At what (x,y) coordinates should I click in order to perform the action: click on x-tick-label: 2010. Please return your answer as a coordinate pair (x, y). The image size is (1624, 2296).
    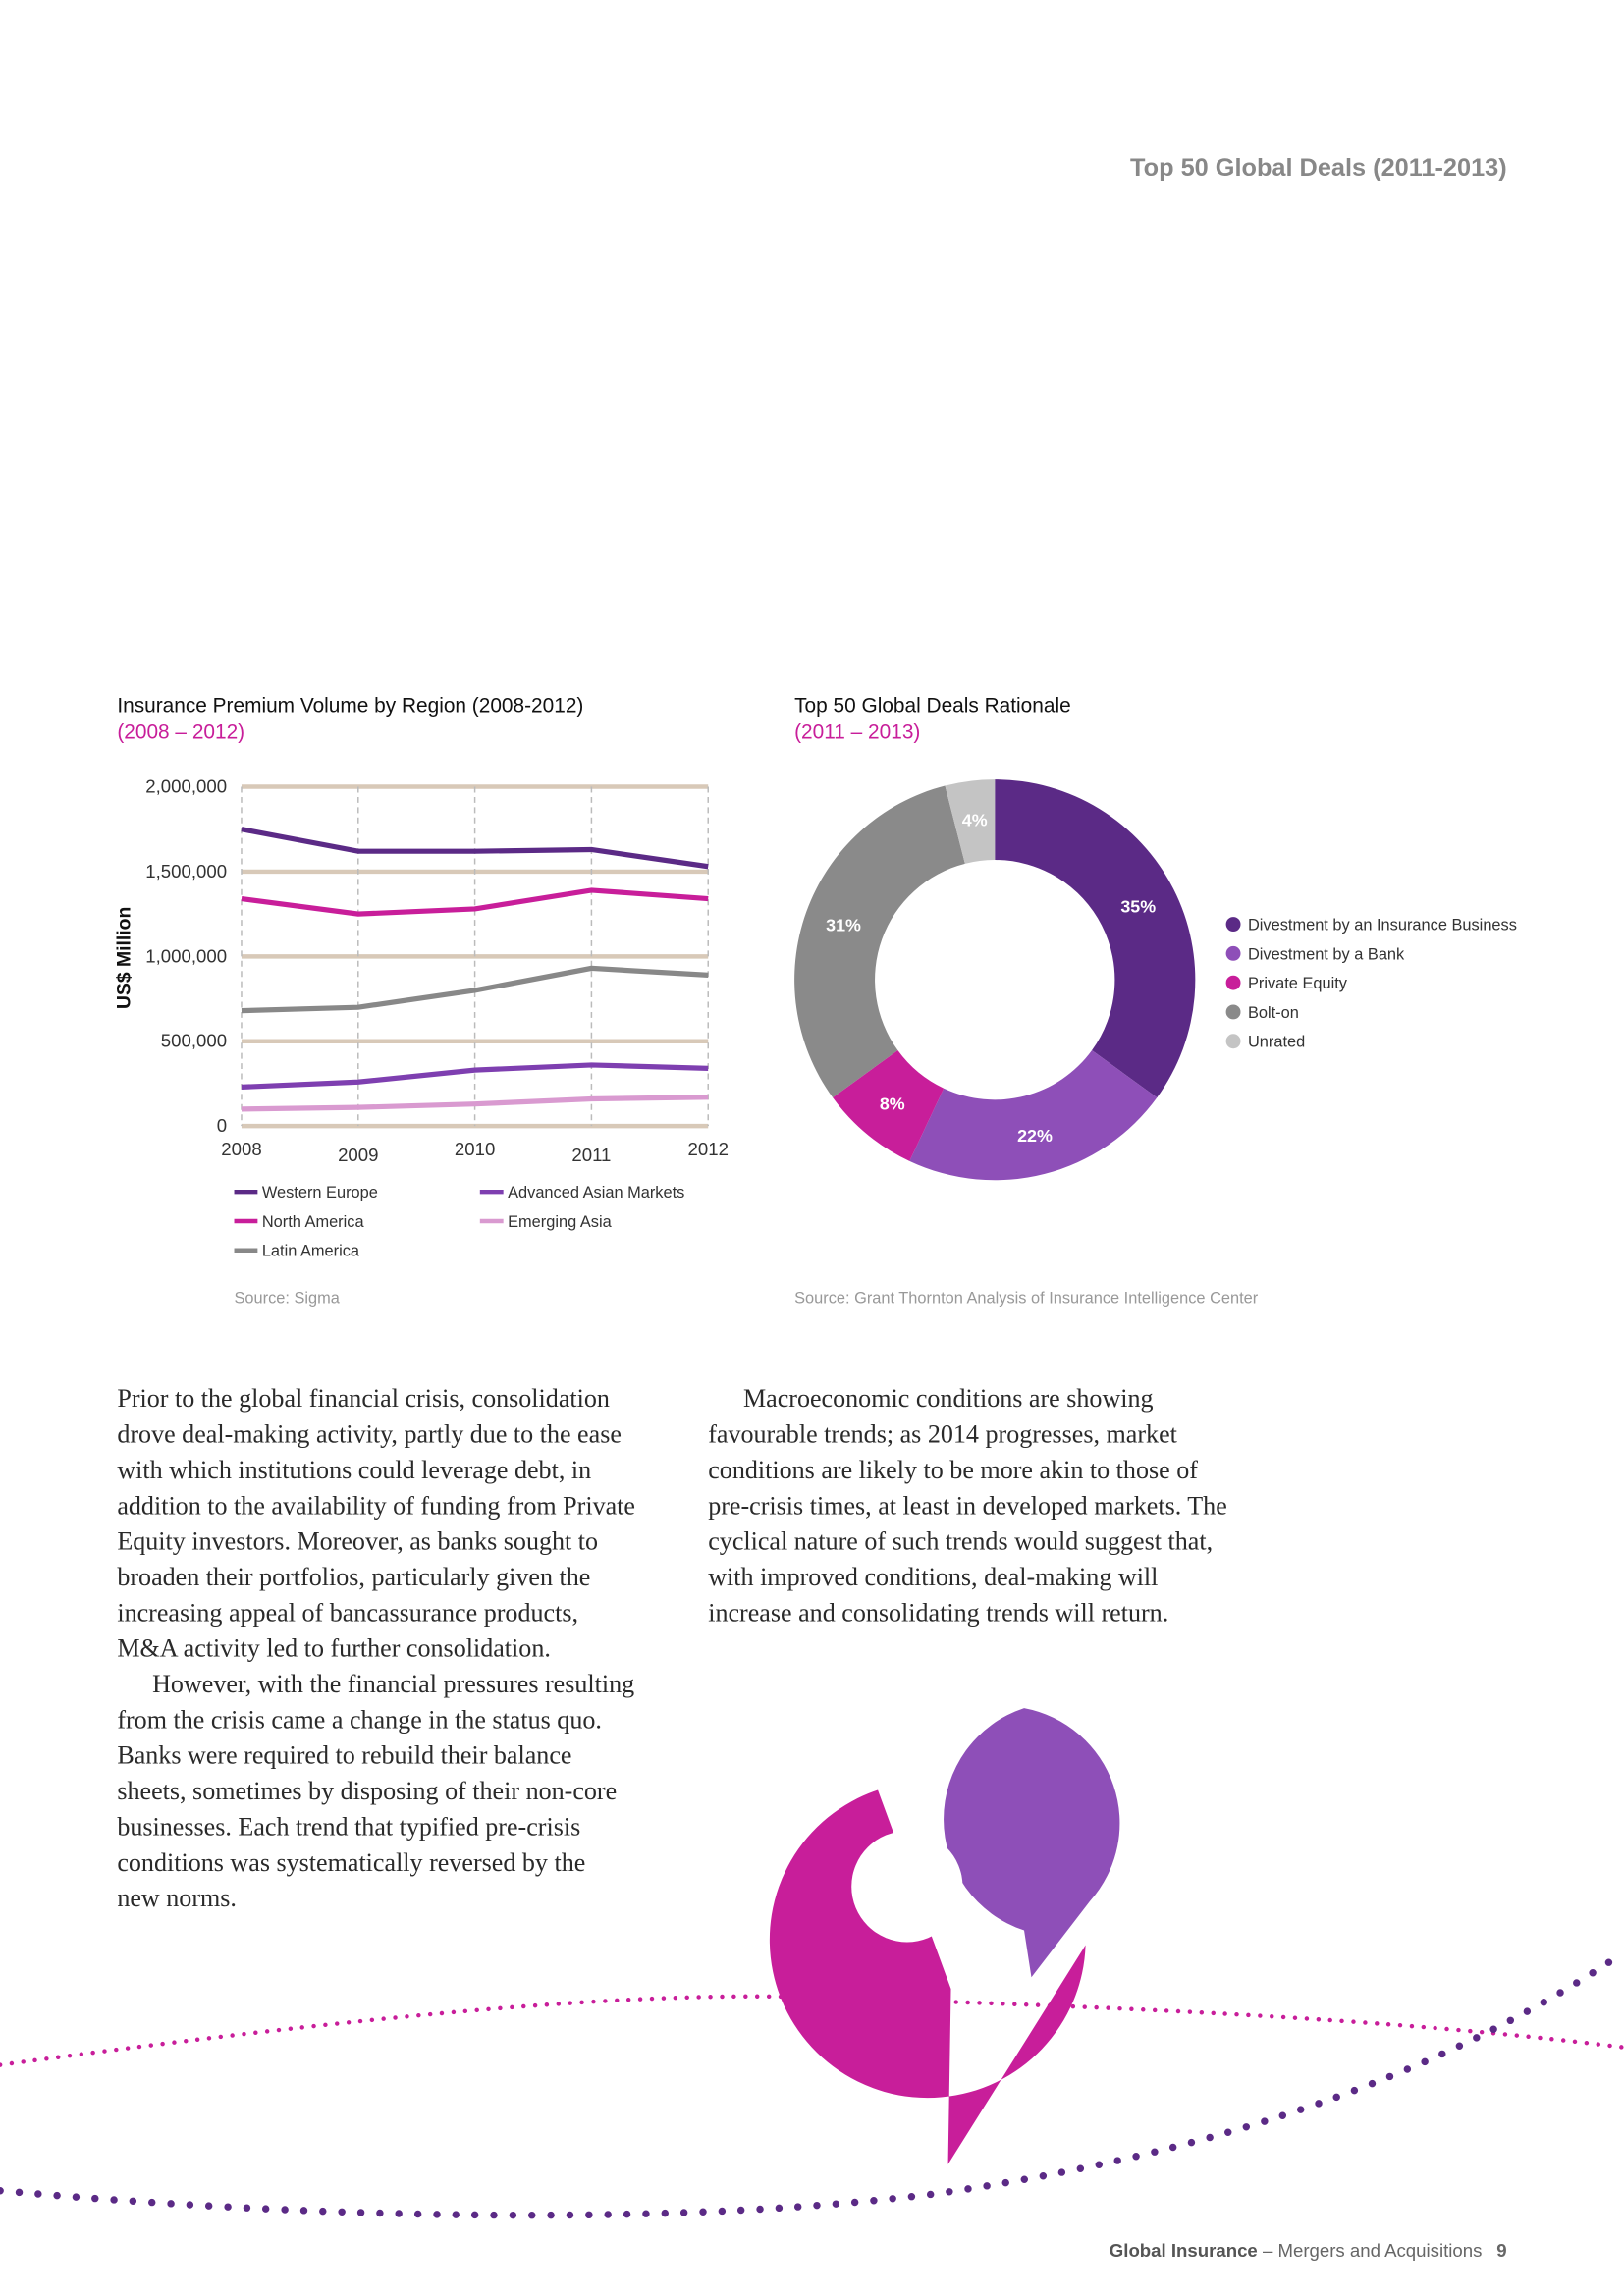
    Looking at the image, I should click on (475, 1149).